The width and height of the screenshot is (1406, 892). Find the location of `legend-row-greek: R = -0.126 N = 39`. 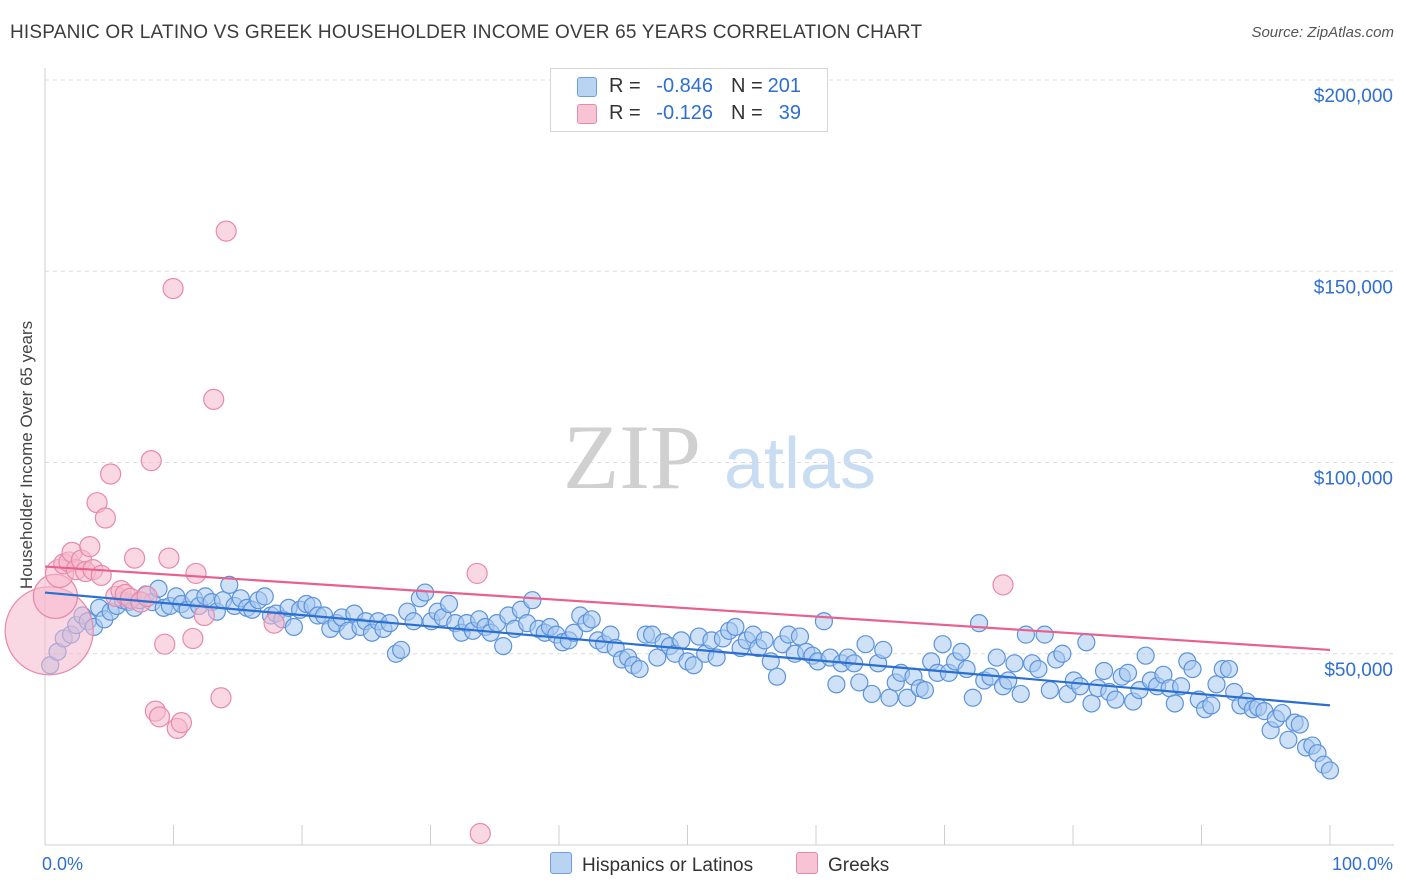

legend-row-greek: R = -0.126 N = 39 is located at coordinates (689, 114).